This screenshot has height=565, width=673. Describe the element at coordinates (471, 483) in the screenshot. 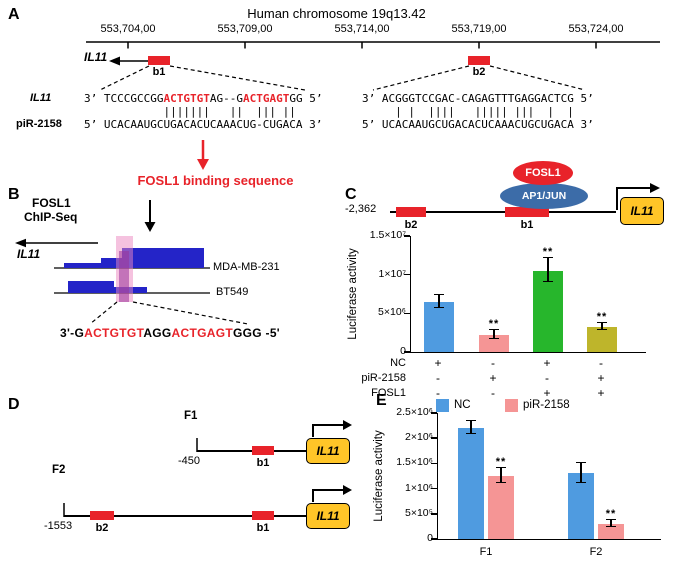

I see `e-bar-NC-F1` at that location.